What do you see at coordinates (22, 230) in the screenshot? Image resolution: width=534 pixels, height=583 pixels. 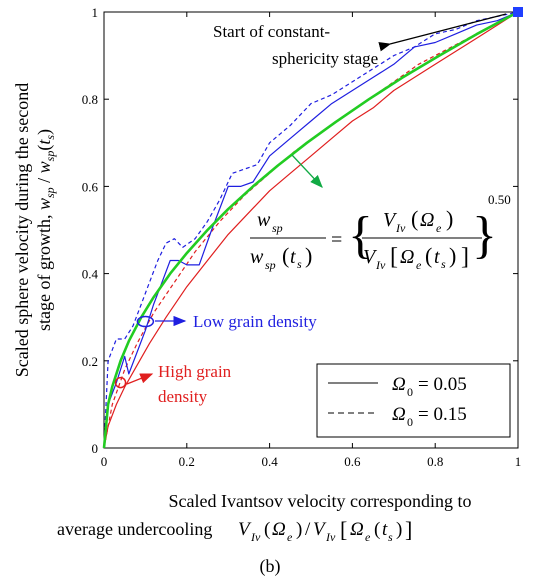 I see `ylabel-line1: Scaled sphere velocity during the second` at bounding box center [22, 230].